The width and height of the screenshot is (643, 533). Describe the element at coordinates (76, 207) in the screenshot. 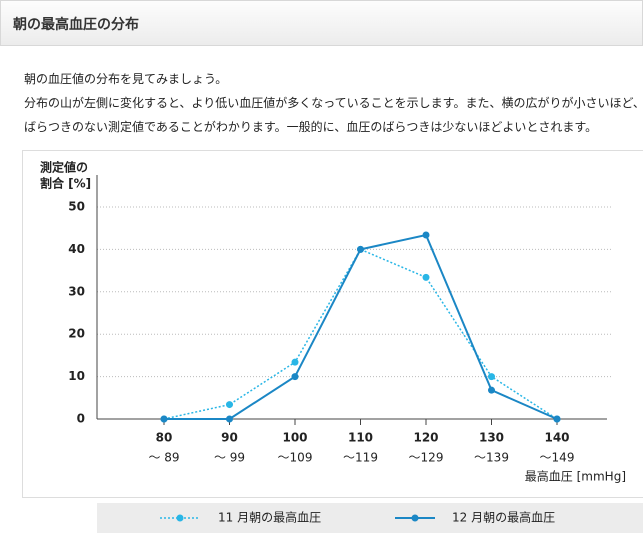

I see `y-tick-label: 50` at that location.